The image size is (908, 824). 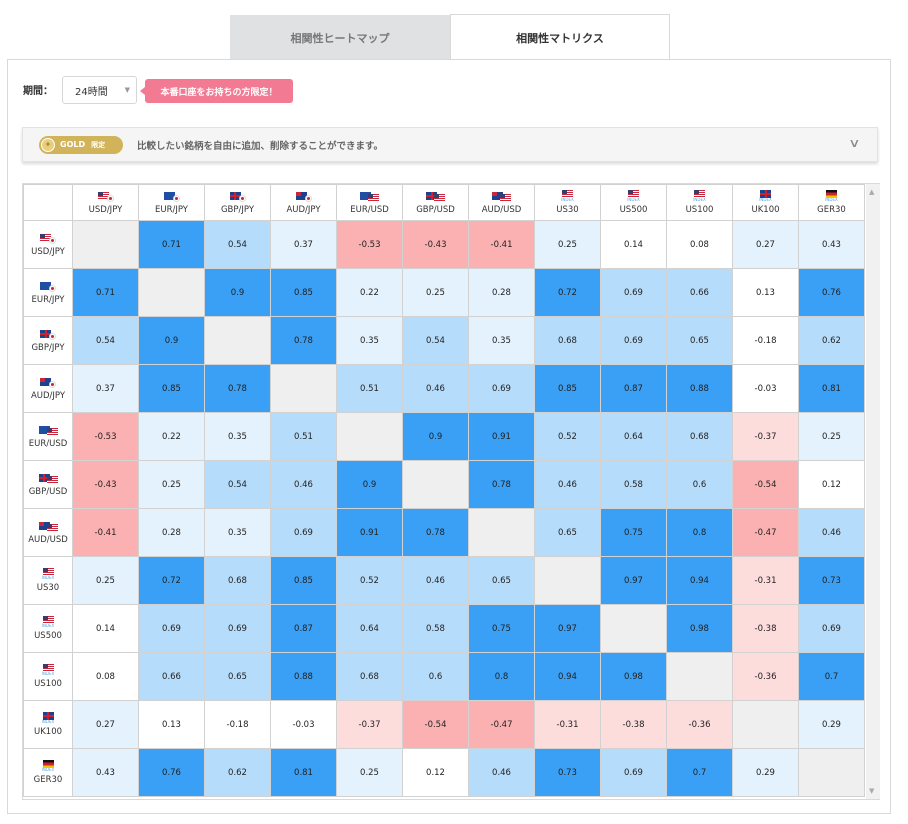 I want to click on matrix-cell: -0.38, so click(x=765, y=628).